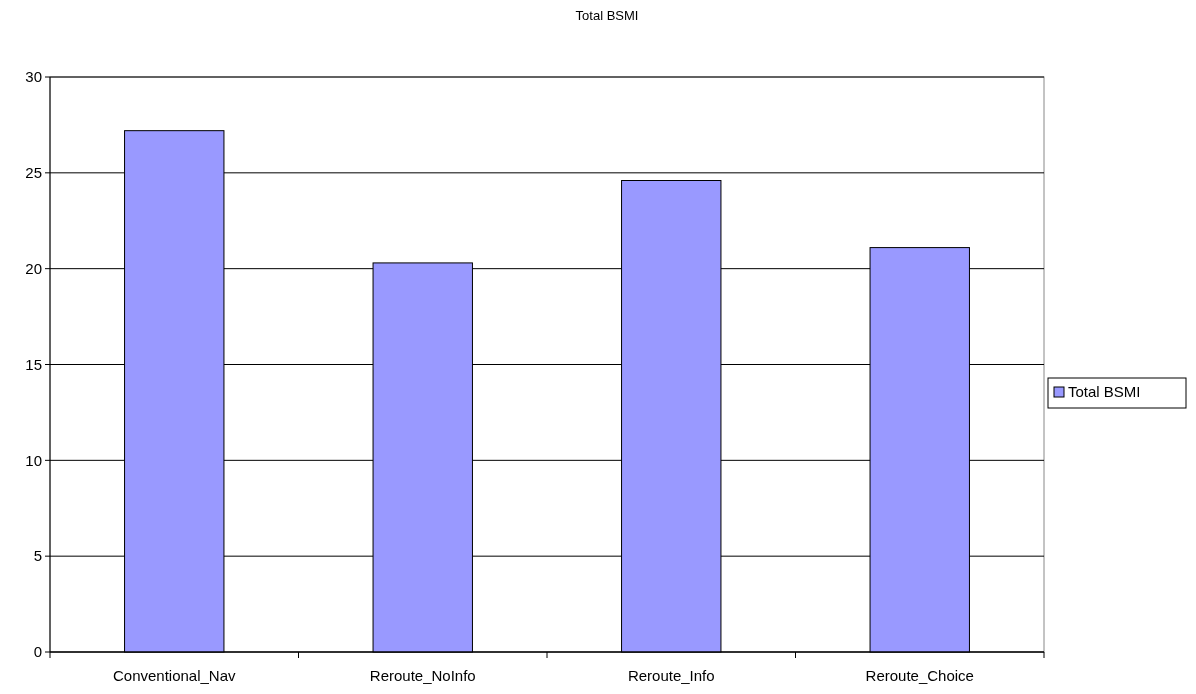  What do you see at coordinates (174, 675) in the screenshot?
I see `x-tick-label: Conventional_Nav` at bounding box center [174, 675].